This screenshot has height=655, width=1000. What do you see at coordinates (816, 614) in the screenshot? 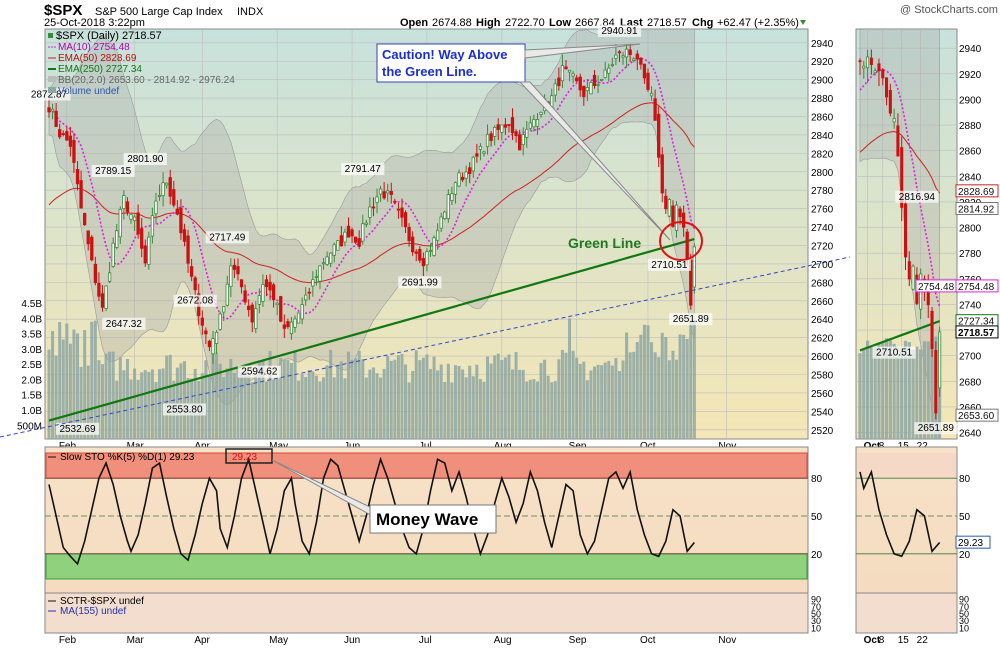
I see `sctr-y-tick: 50` at bounding box center [816, 614].